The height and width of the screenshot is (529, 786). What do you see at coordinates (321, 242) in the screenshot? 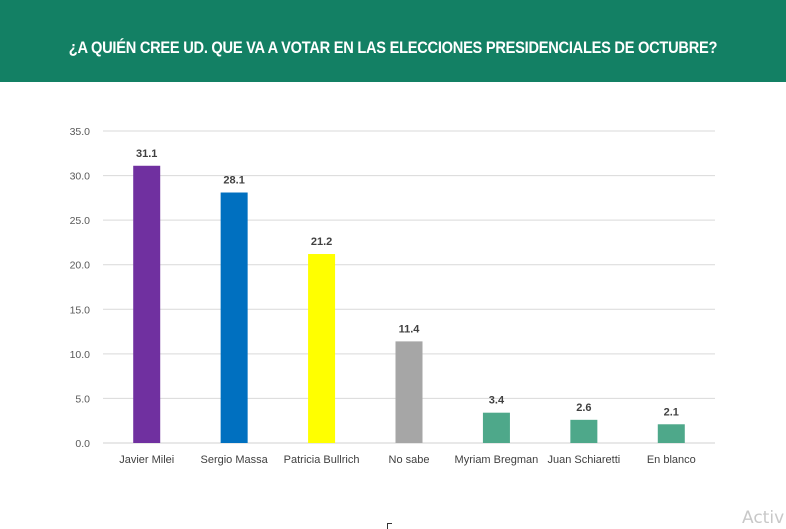
I see `data-label: 21.2` at bounding box center [321, 242].